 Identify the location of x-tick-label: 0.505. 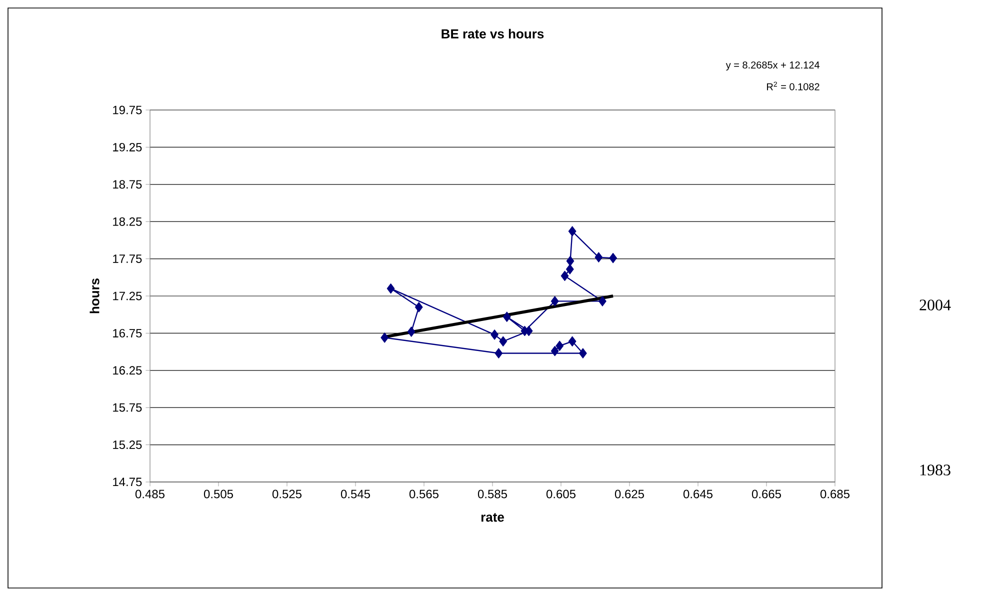
(219, 494).